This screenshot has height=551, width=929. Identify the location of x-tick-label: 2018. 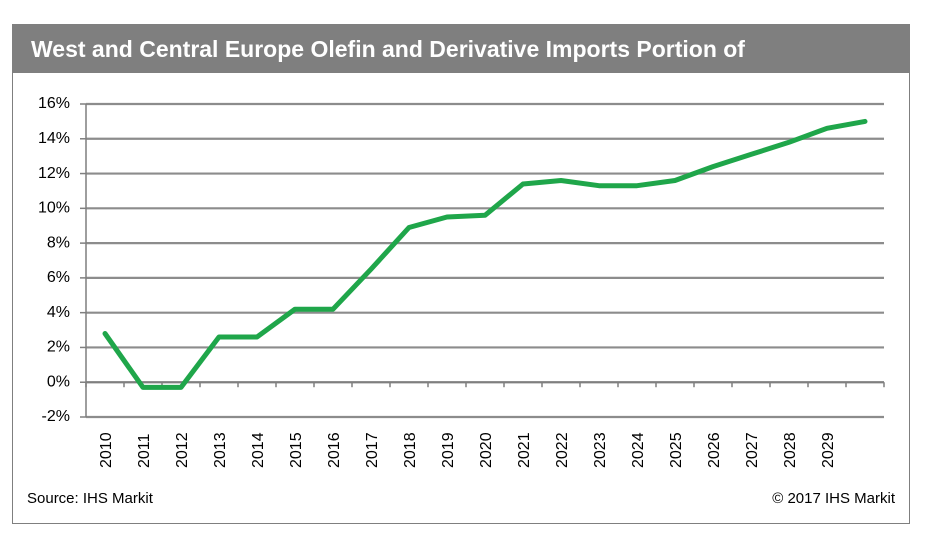
(410, 450).